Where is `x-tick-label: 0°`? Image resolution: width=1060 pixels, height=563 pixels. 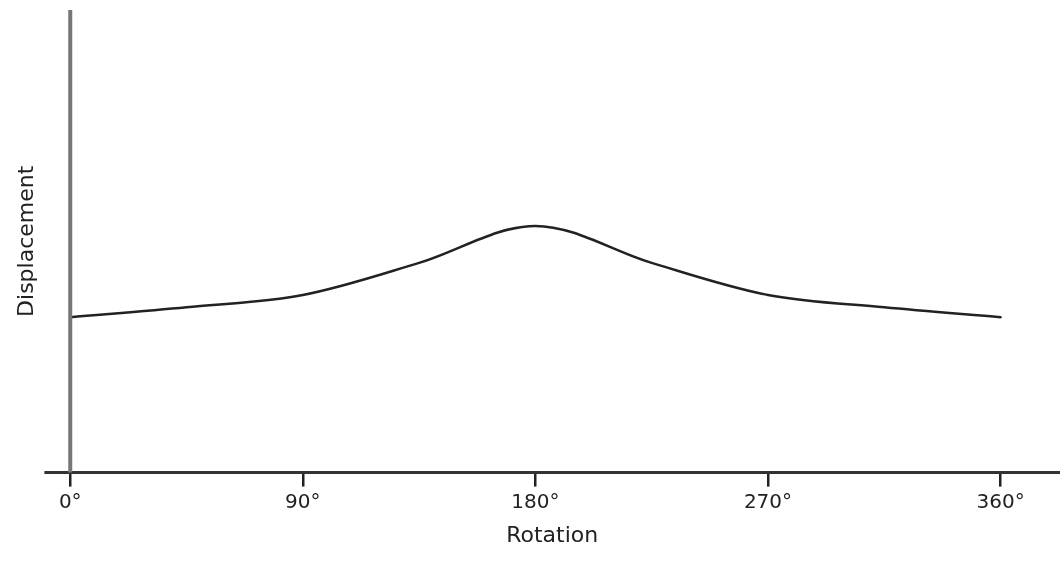 x-tick-label: 0° is located at coordinates (70, 500).